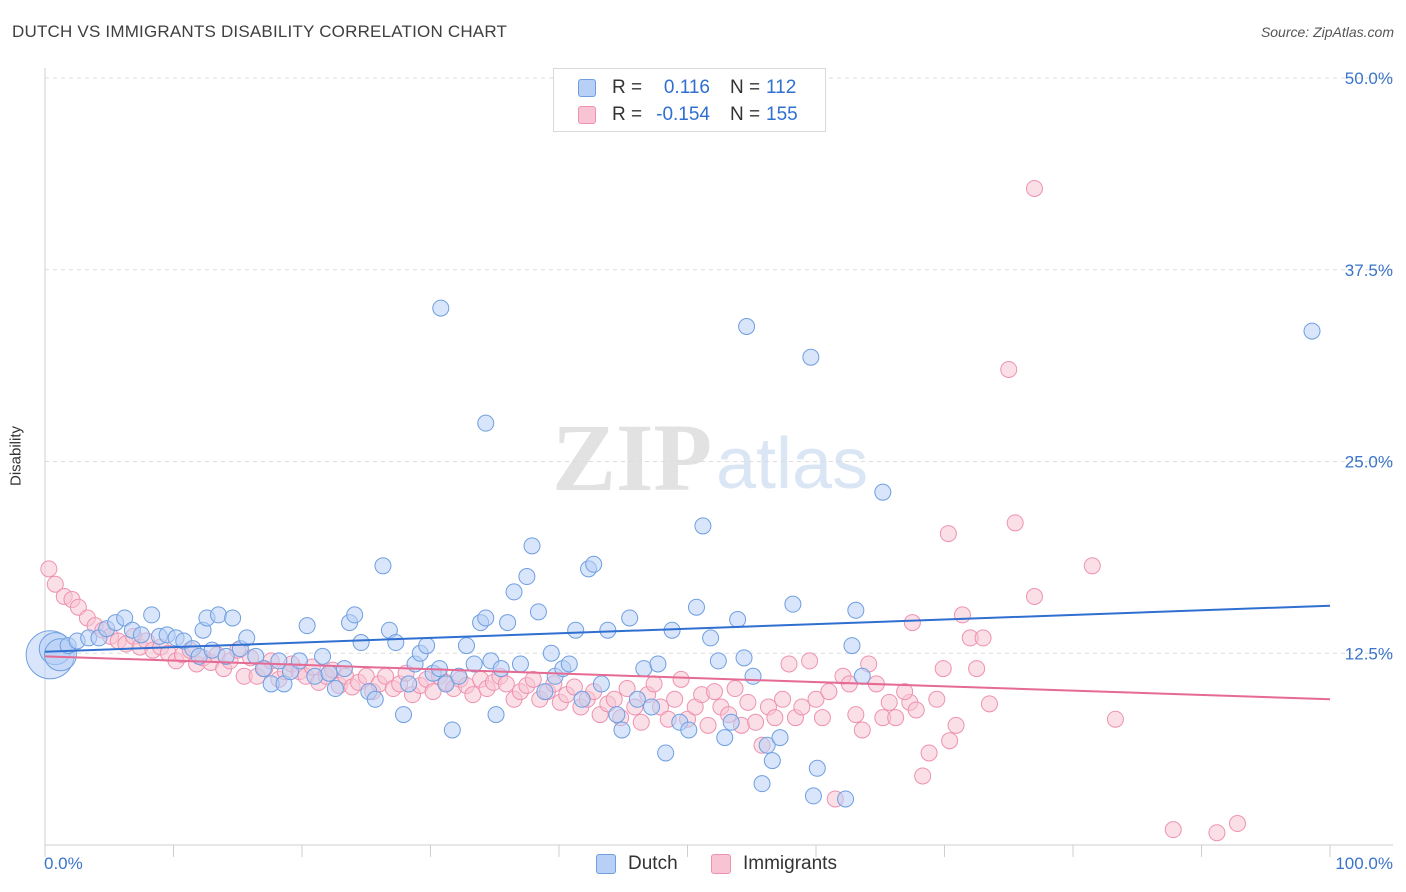  What do you see at coordinates (1369, 78) in the screenshot?
I see `y-tick-label: 50.0%` at bounding box center [1369, 78].